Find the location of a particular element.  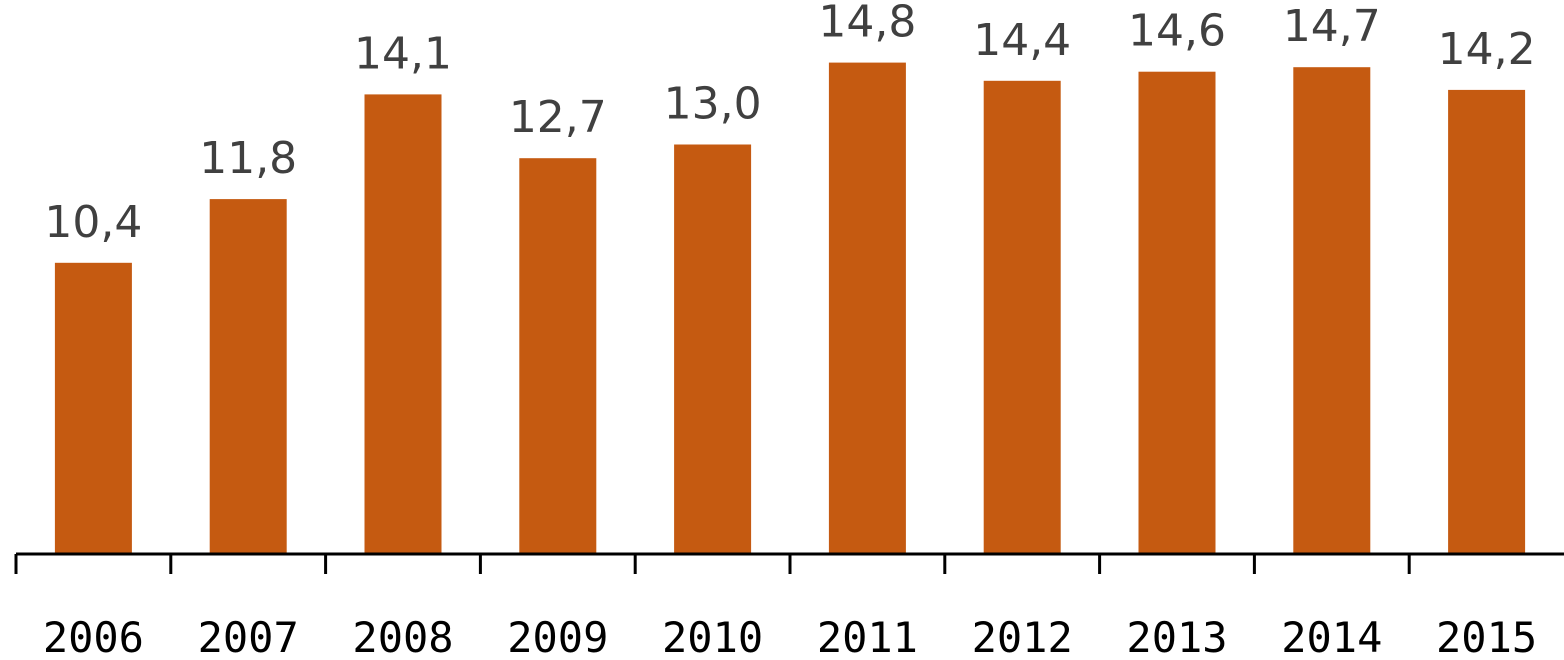

x-tick-label-2011: 2011 is located at coordinates (867, 636).